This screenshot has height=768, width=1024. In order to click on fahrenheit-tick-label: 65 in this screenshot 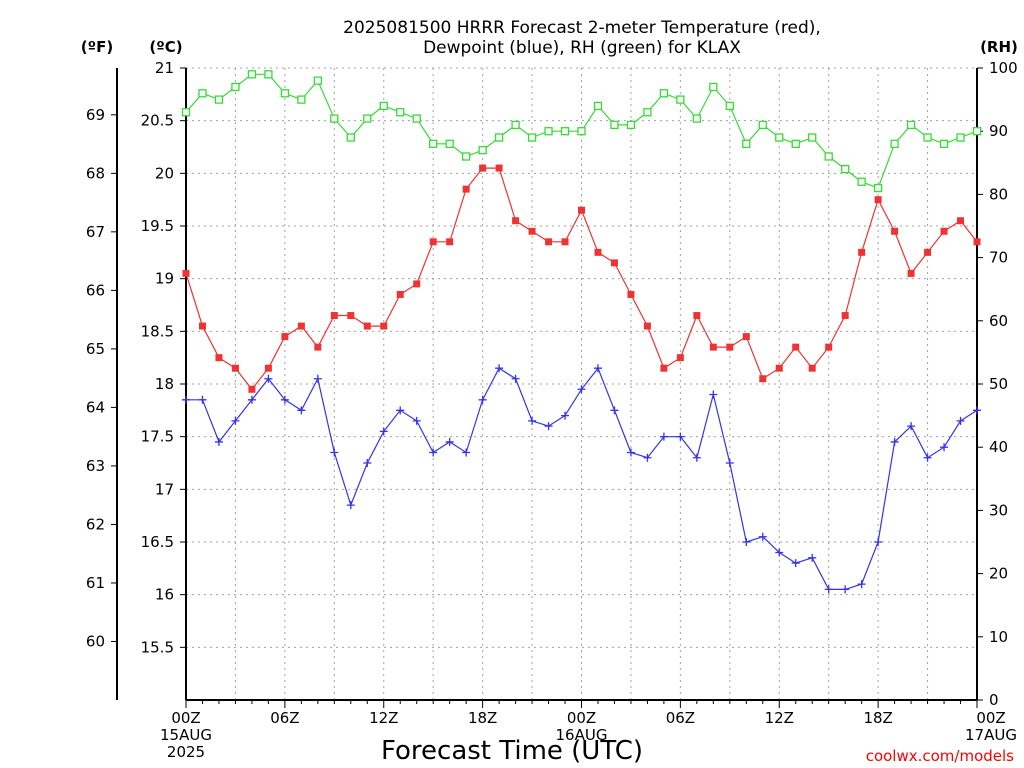, I will do `click(95, 349)`.